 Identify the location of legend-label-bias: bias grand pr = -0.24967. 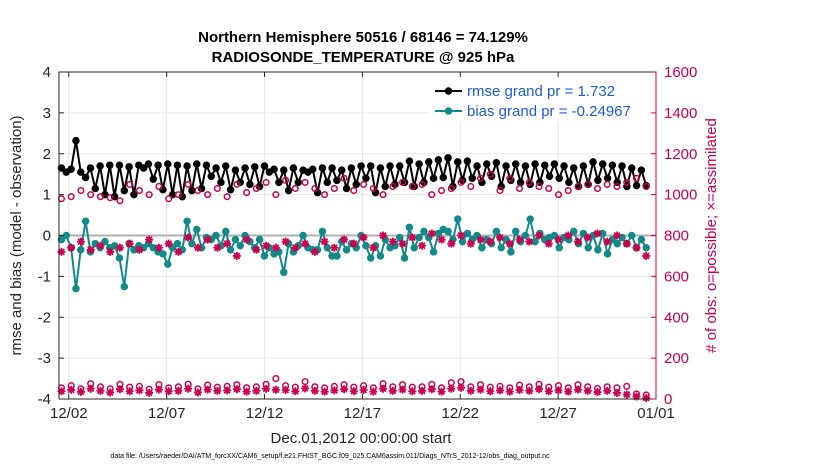
(549, 111).